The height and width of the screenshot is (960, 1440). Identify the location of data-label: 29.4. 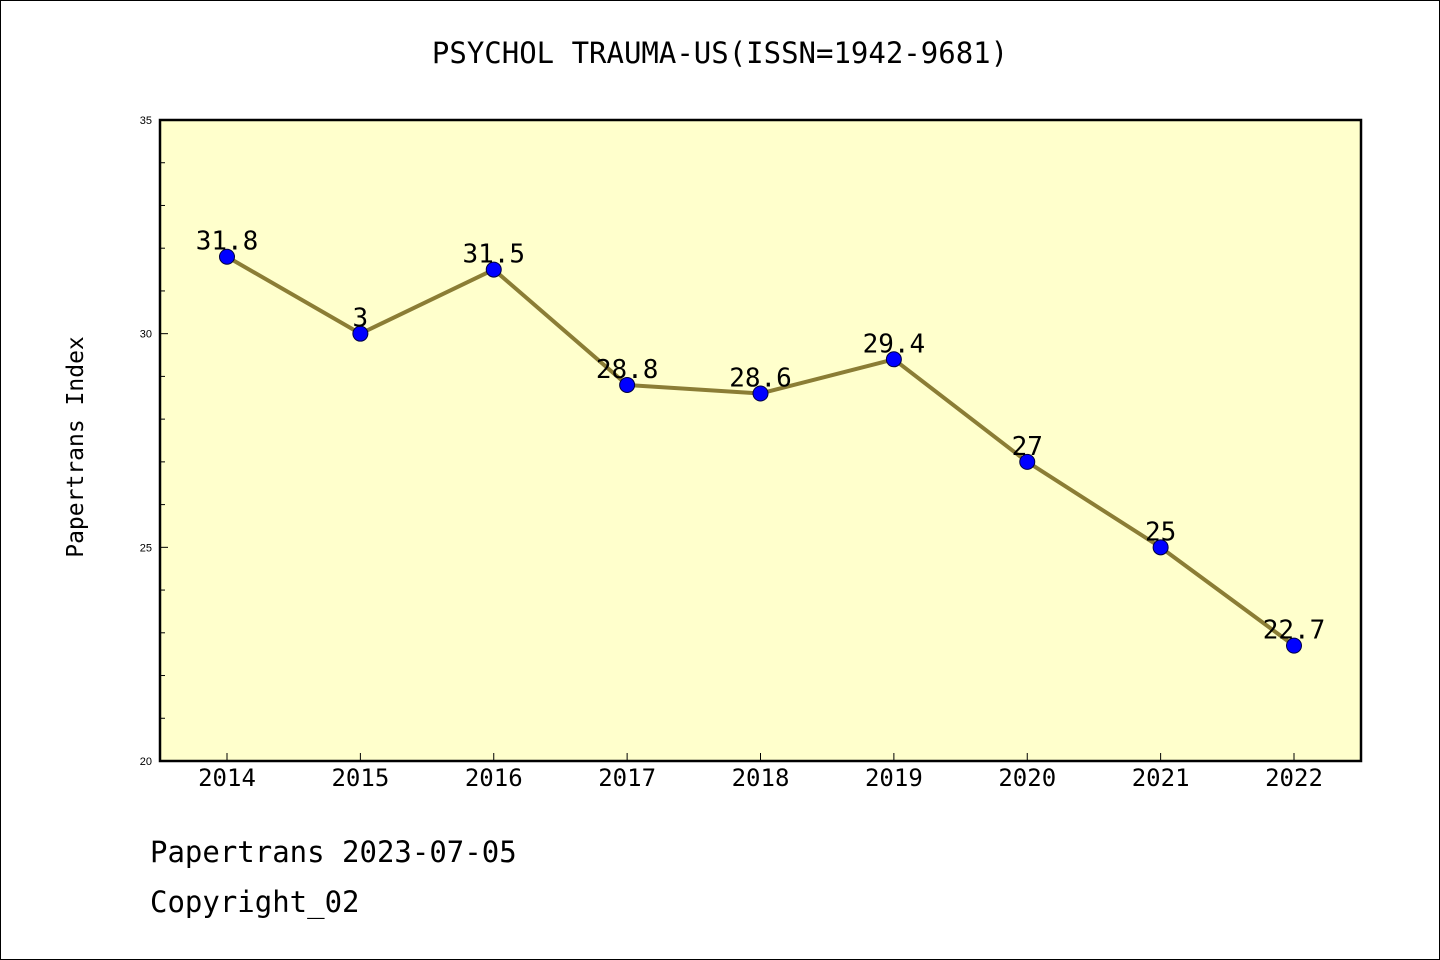
(894, 344).